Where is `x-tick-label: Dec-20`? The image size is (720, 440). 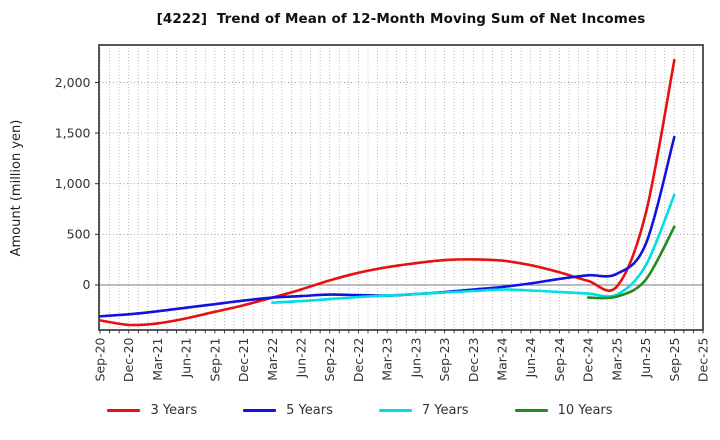 x-tick-label: Dec-20 is located at coordinates (128, 359).